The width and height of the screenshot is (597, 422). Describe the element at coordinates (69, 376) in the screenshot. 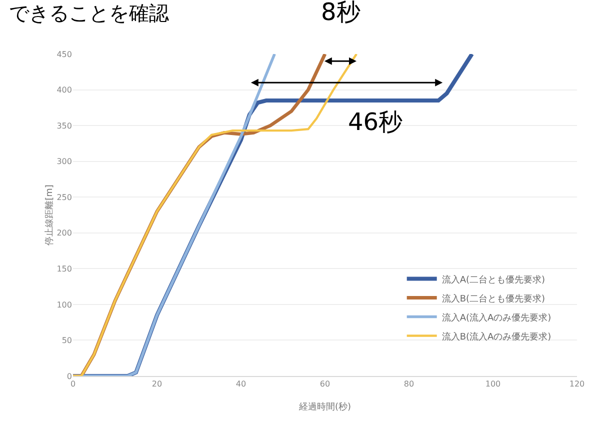

I see `y-tick-label: 0` at that location.